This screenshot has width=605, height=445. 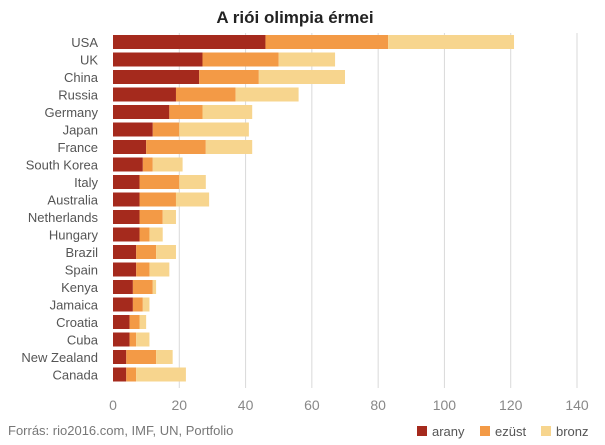 What do you see at coordinates (156, 77) in the screenshot?
I see `bar-china-arany` at bounding box center [156, 77].